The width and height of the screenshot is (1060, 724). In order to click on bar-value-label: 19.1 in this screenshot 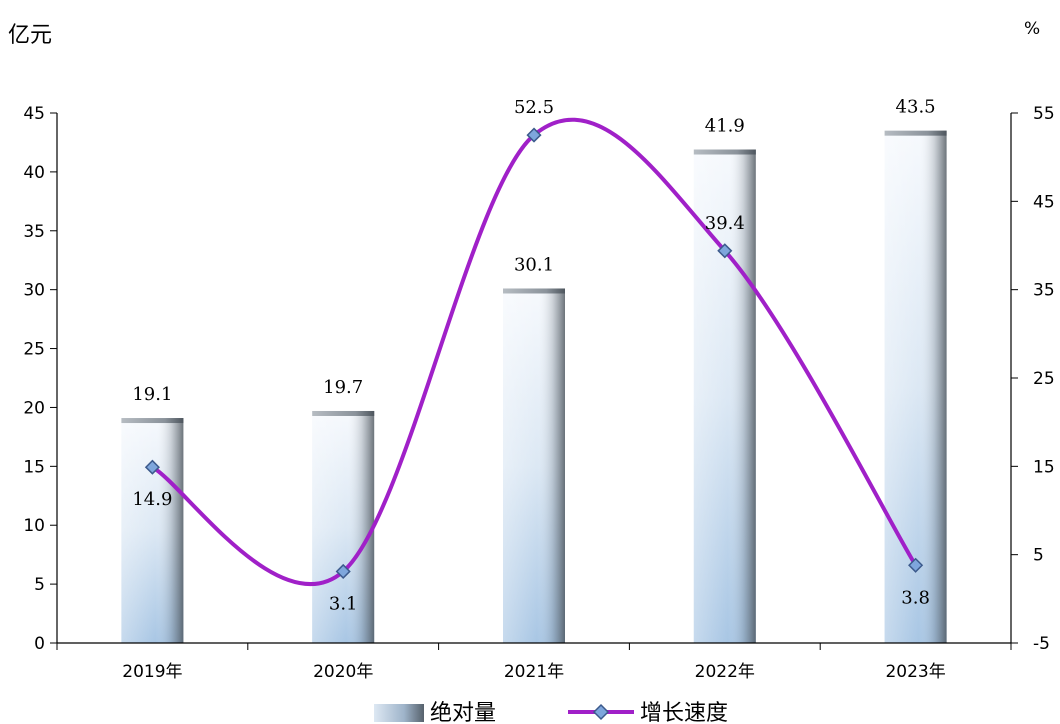, I will do `click(152, 394)`.